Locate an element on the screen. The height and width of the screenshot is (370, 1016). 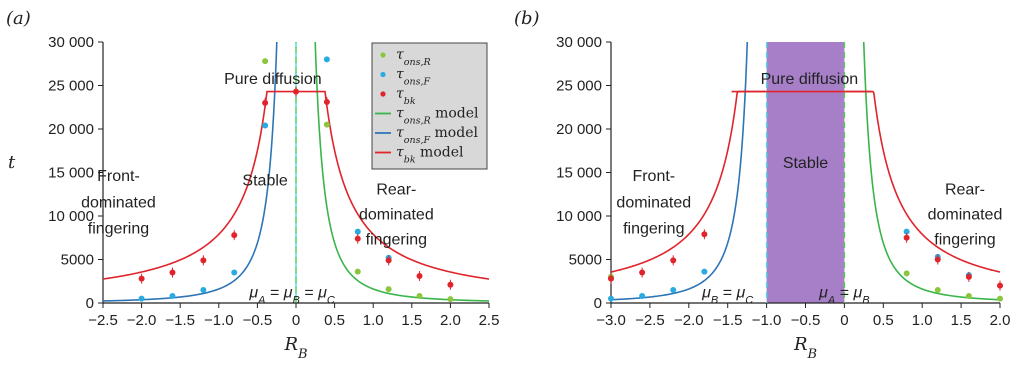
y-tick-label: 5000 is located at coordinates (77, 260).